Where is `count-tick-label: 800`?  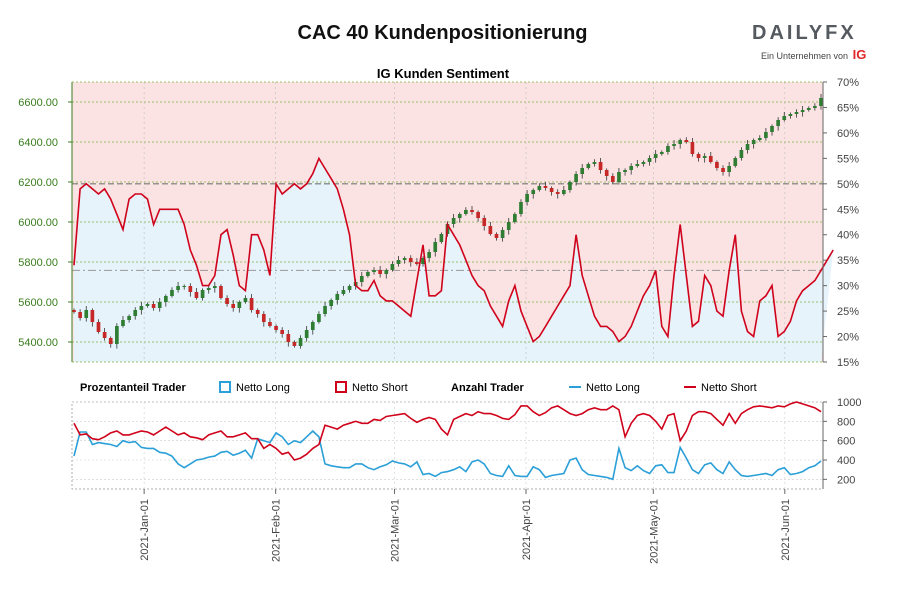 count-tick-label: 800 is located at coordinates (846, 422).